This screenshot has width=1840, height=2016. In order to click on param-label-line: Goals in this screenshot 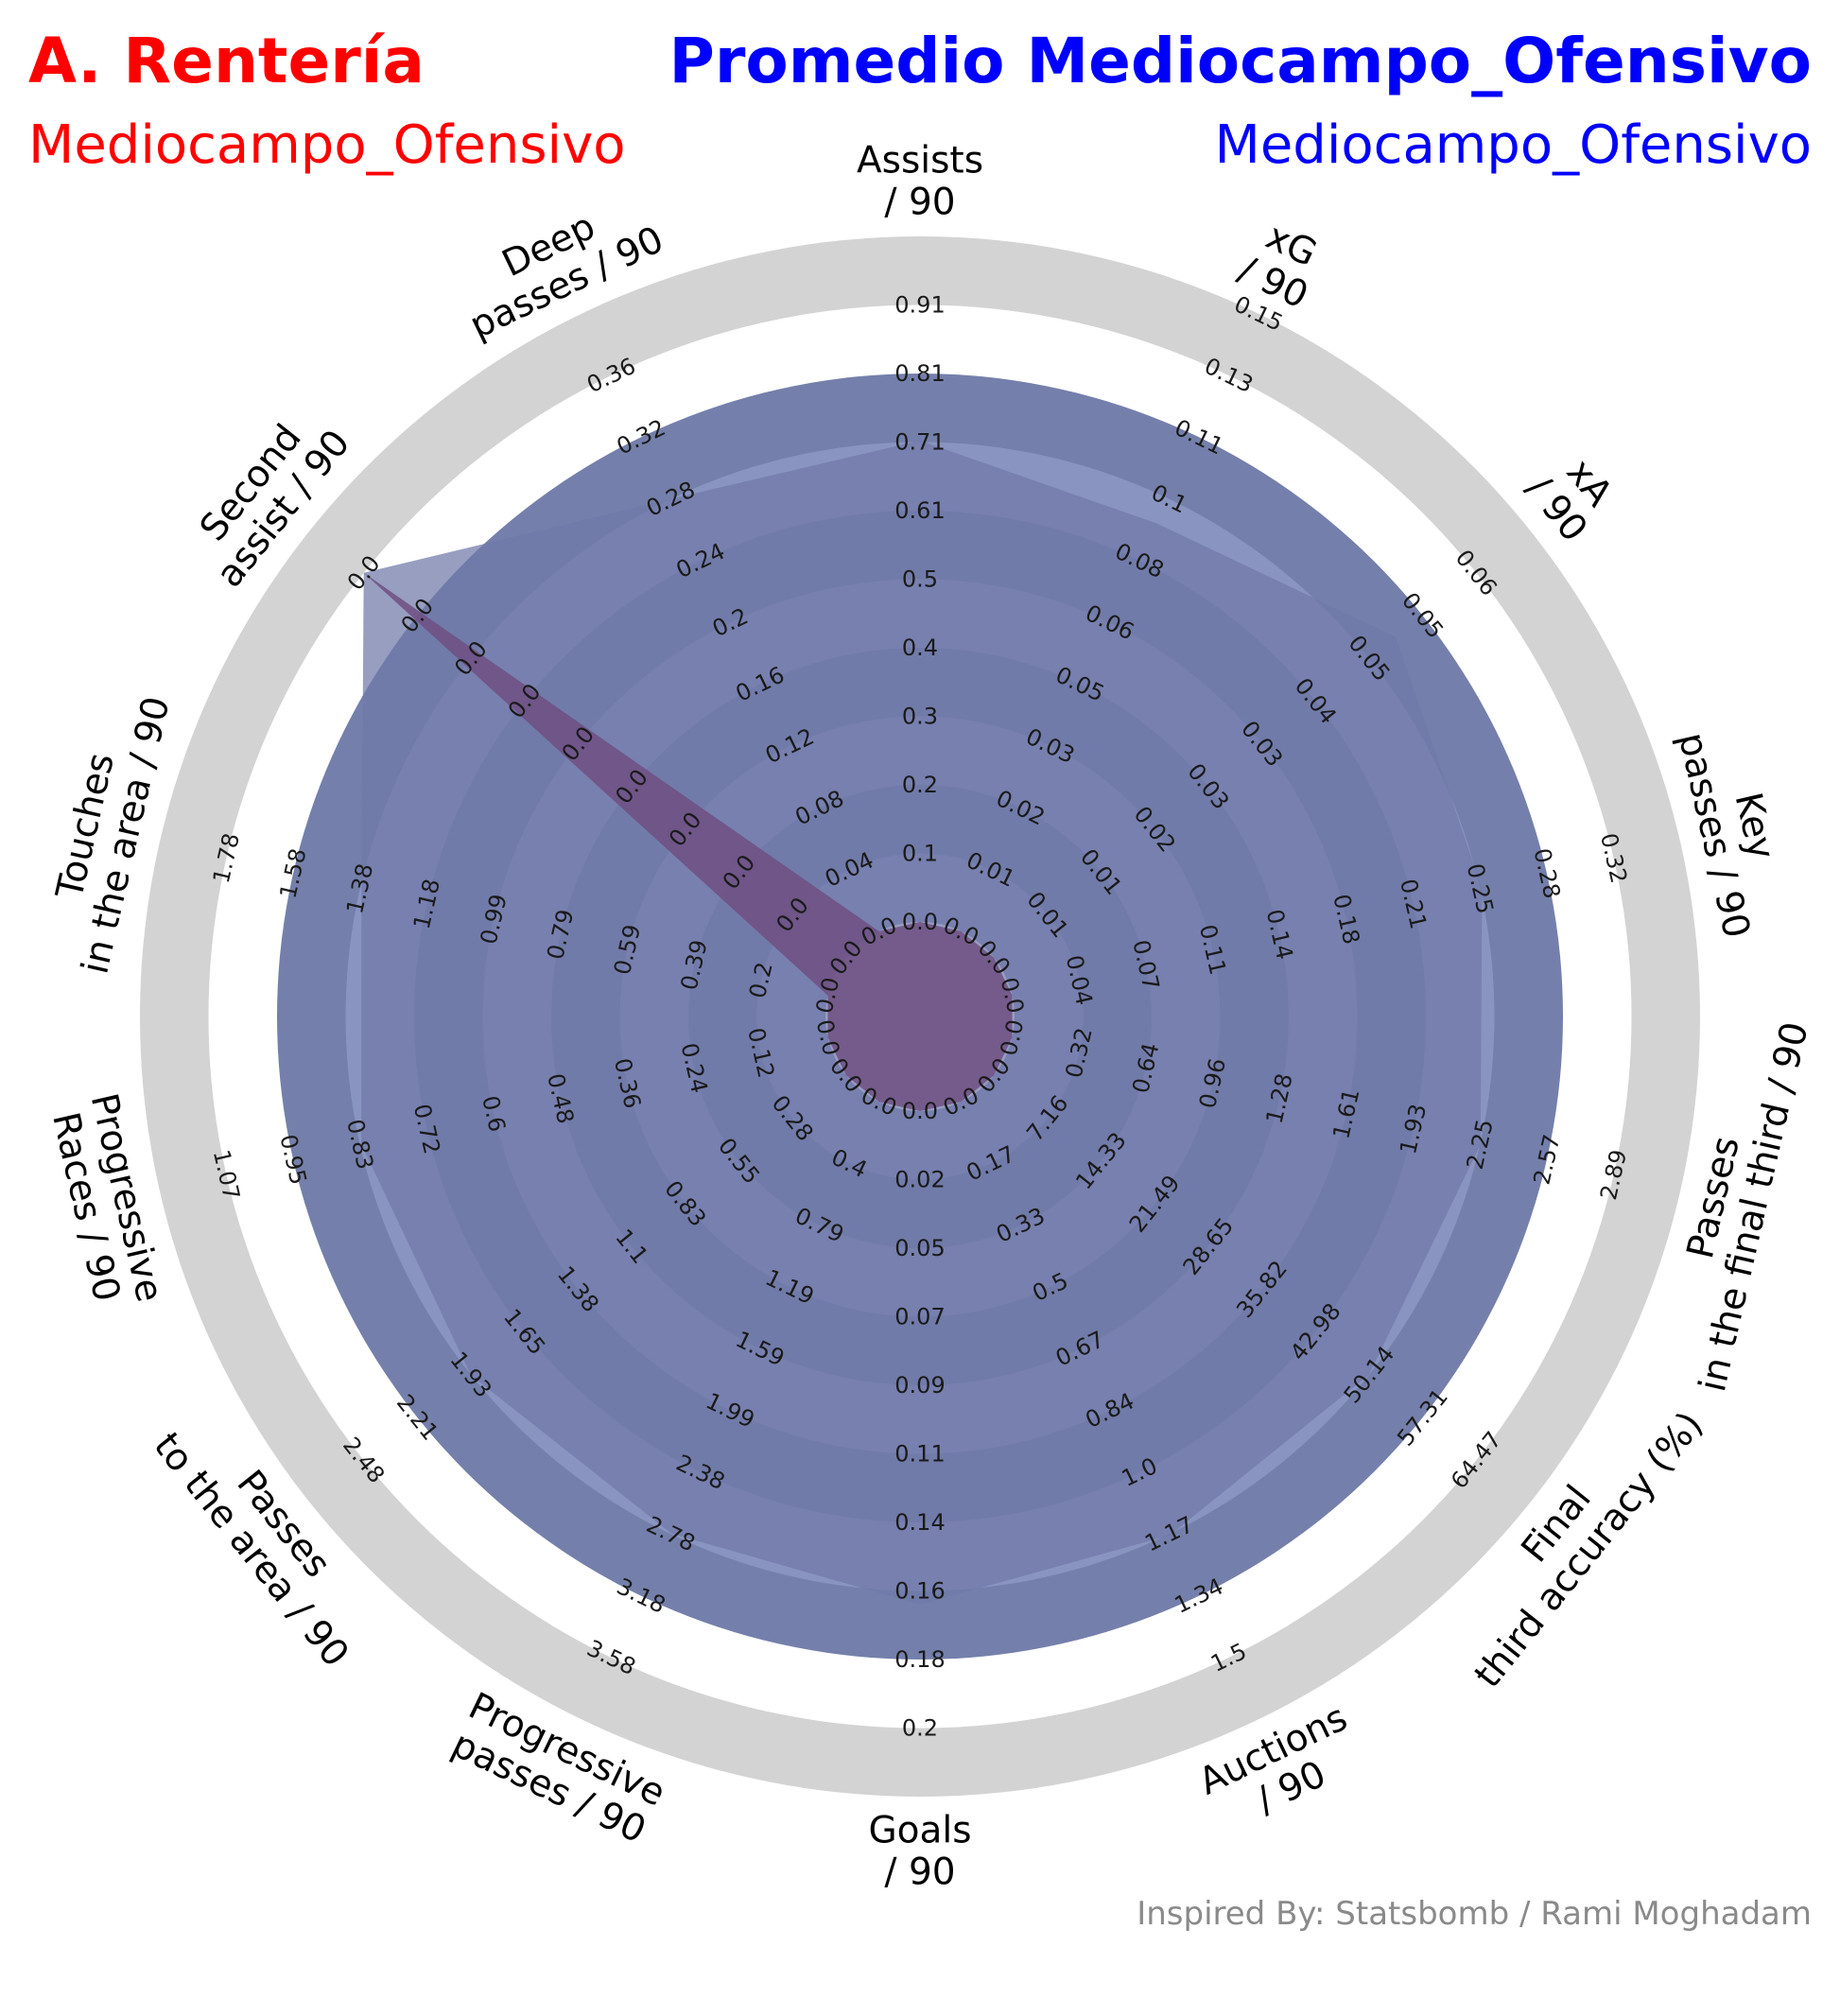, I will do `click(919, 1831)`.